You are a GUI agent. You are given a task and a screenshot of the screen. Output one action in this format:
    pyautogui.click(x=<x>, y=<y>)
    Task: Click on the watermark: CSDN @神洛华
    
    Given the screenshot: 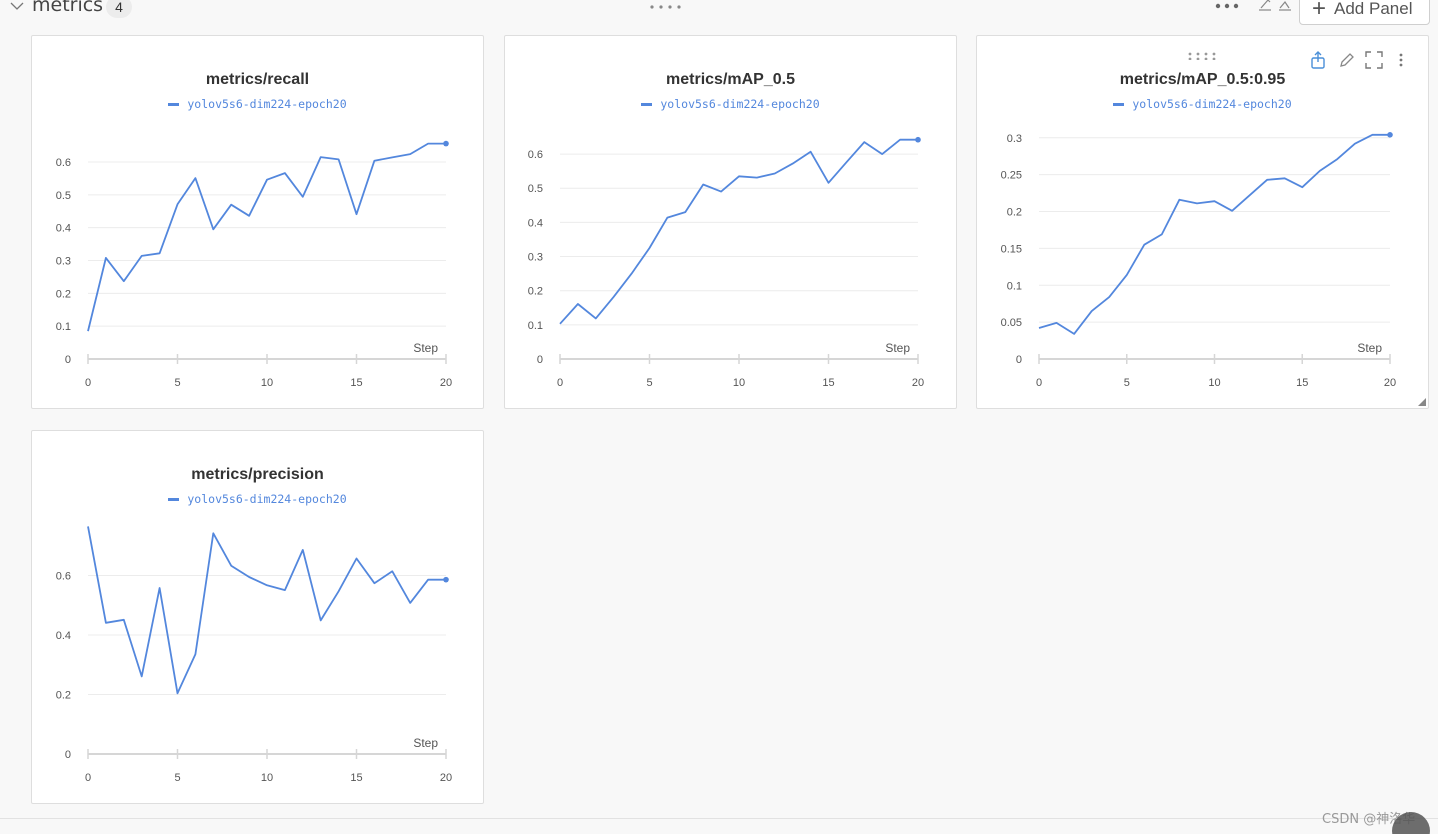 What is the action you would take?
    pyautogui.click(x=1369, y=819)
    